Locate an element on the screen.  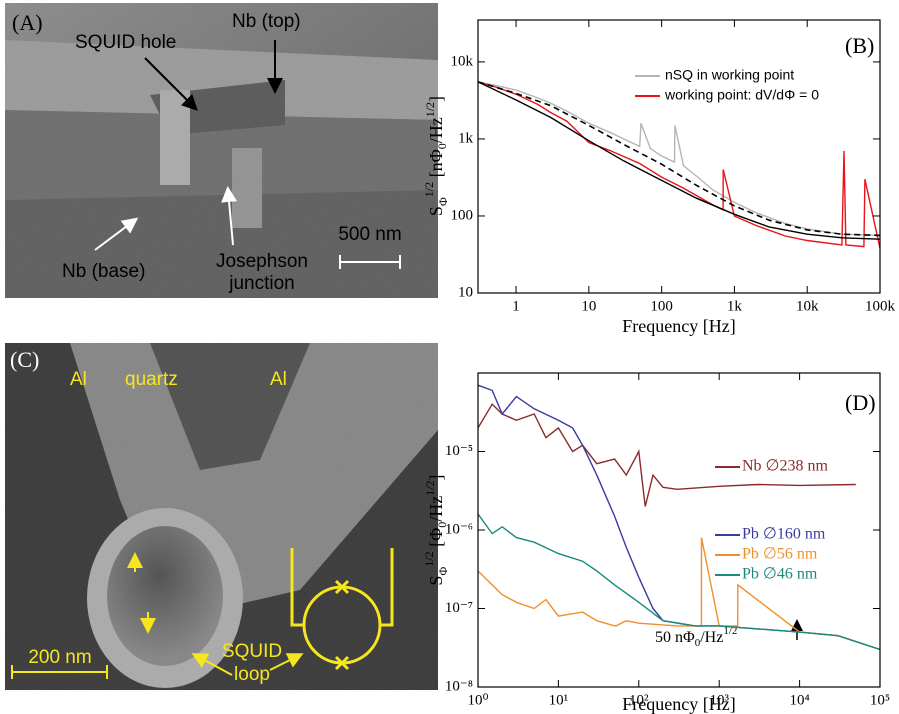
annotation: quartz is located at coordinates (151, 379).